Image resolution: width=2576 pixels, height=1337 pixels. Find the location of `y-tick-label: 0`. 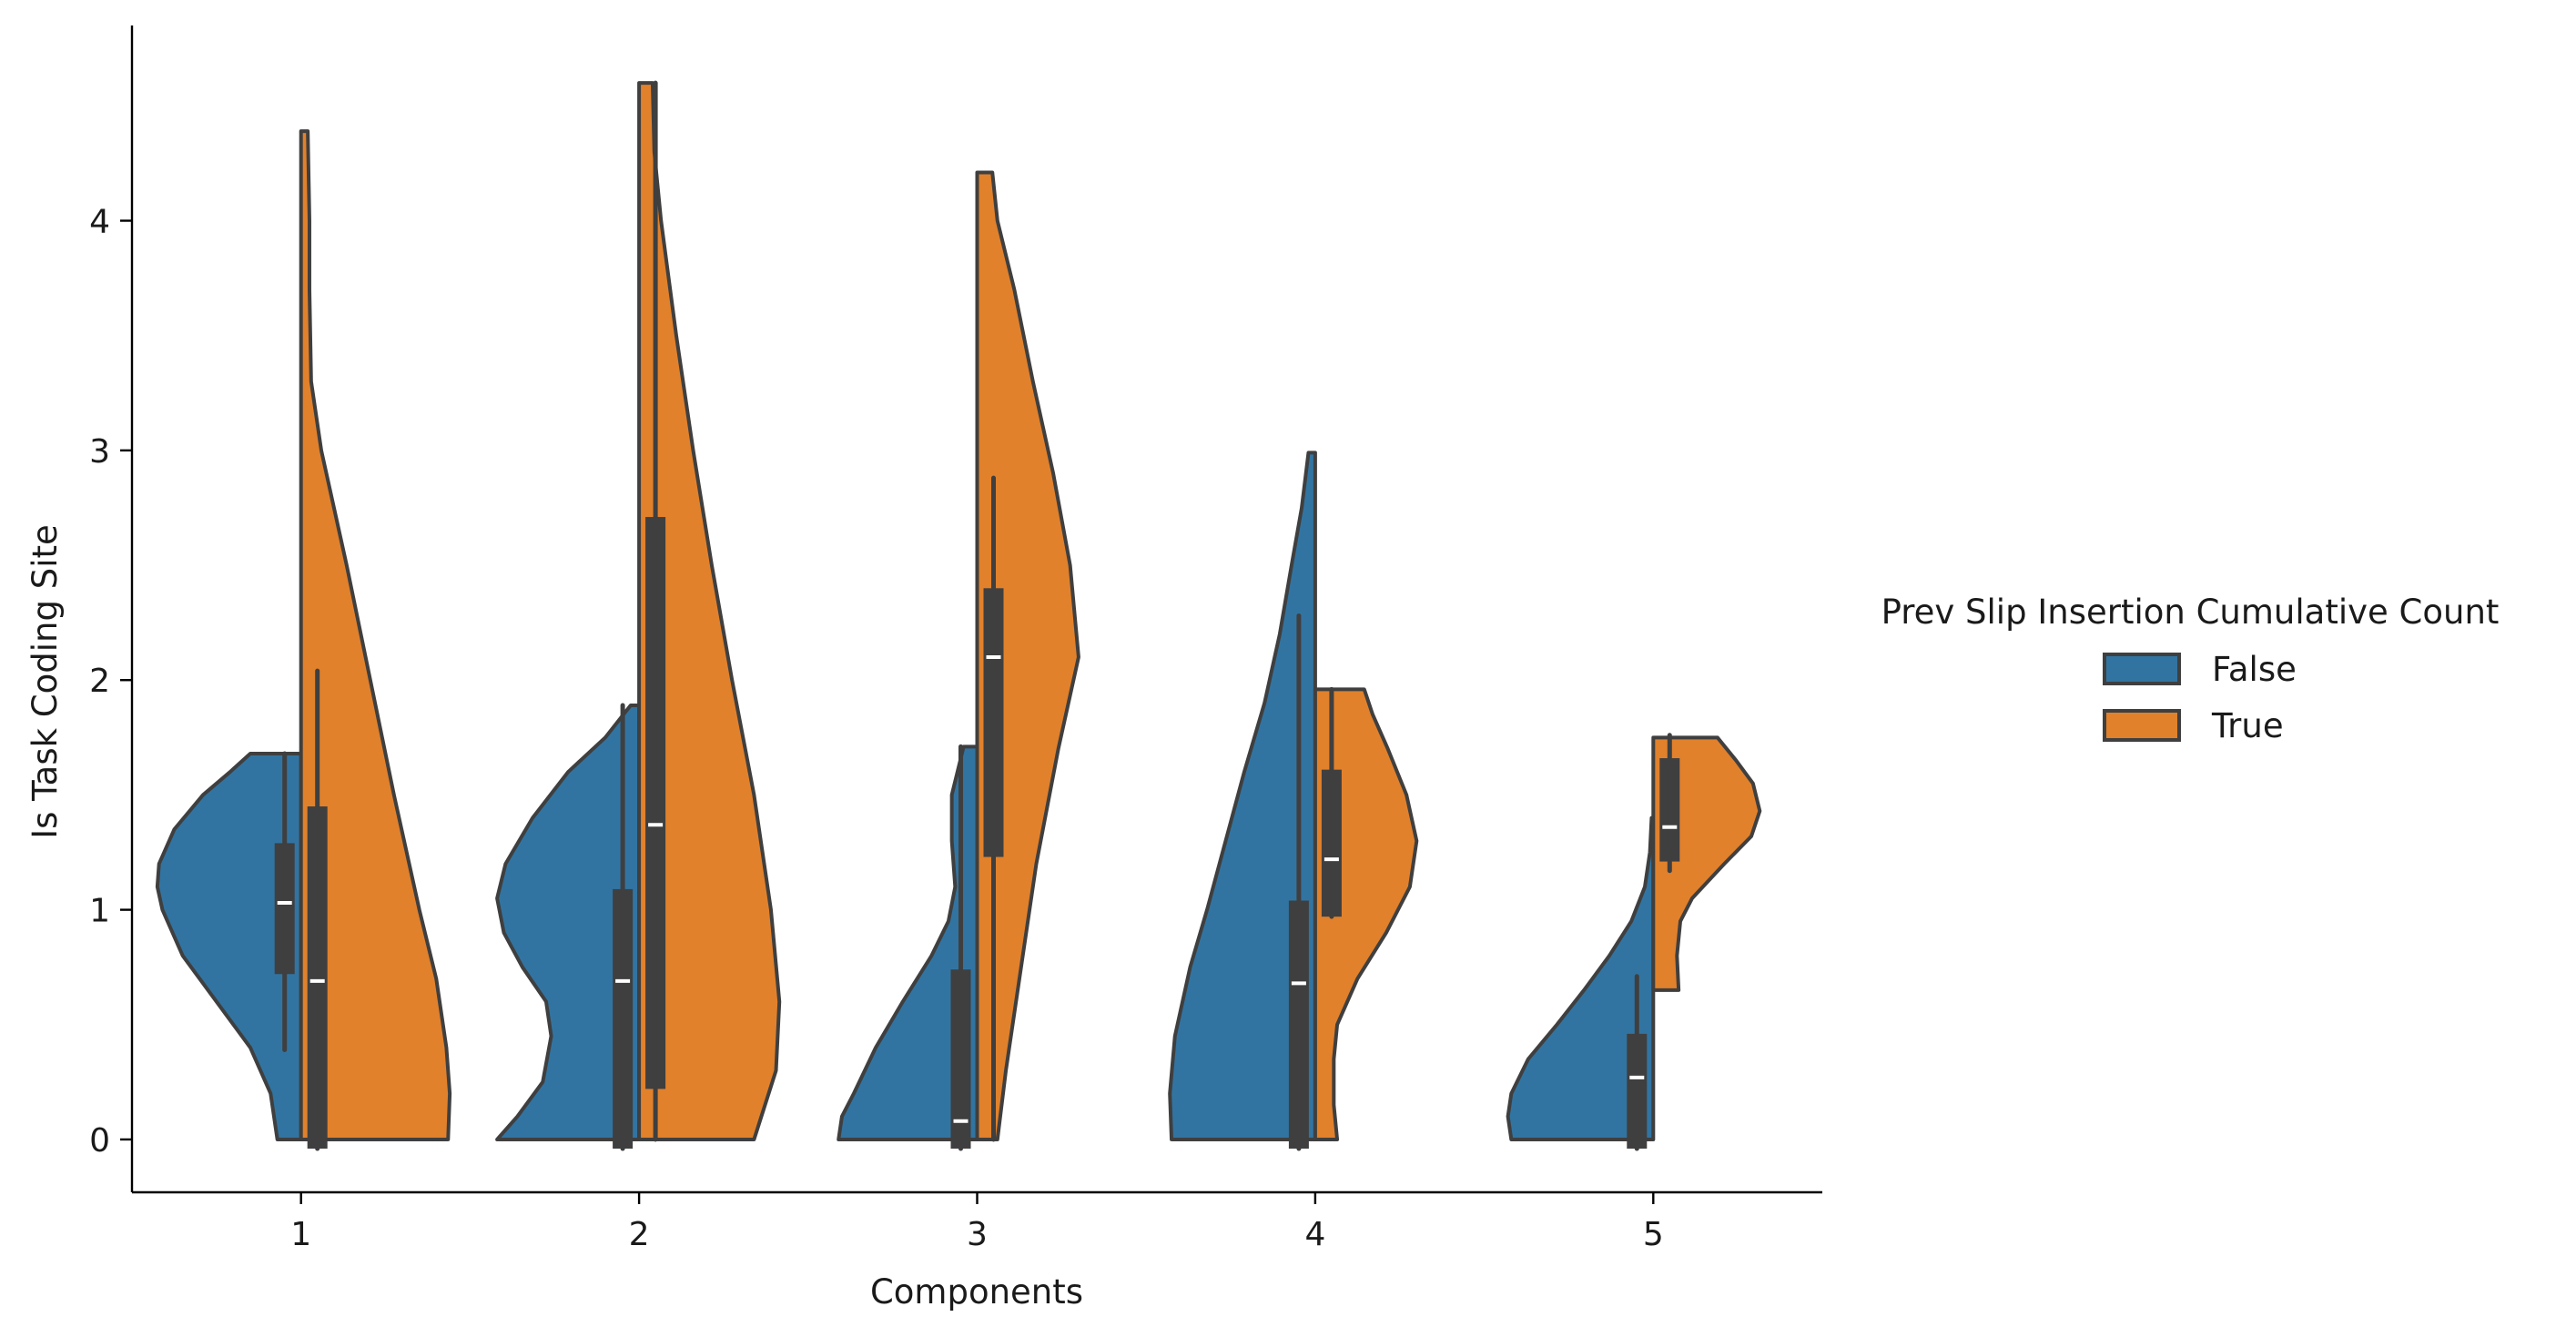

y-tick-label: 0 is located at coordinates (99, 1141).